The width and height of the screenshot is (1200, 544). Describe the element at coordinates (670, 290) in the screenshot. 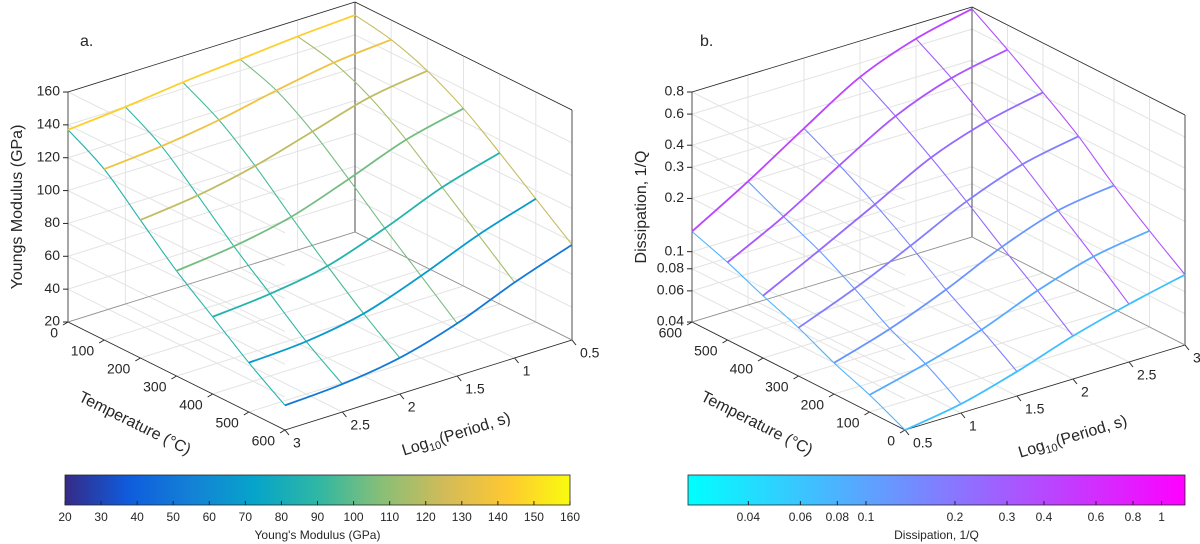

I see `z-tick-label: 0.06` at that location.